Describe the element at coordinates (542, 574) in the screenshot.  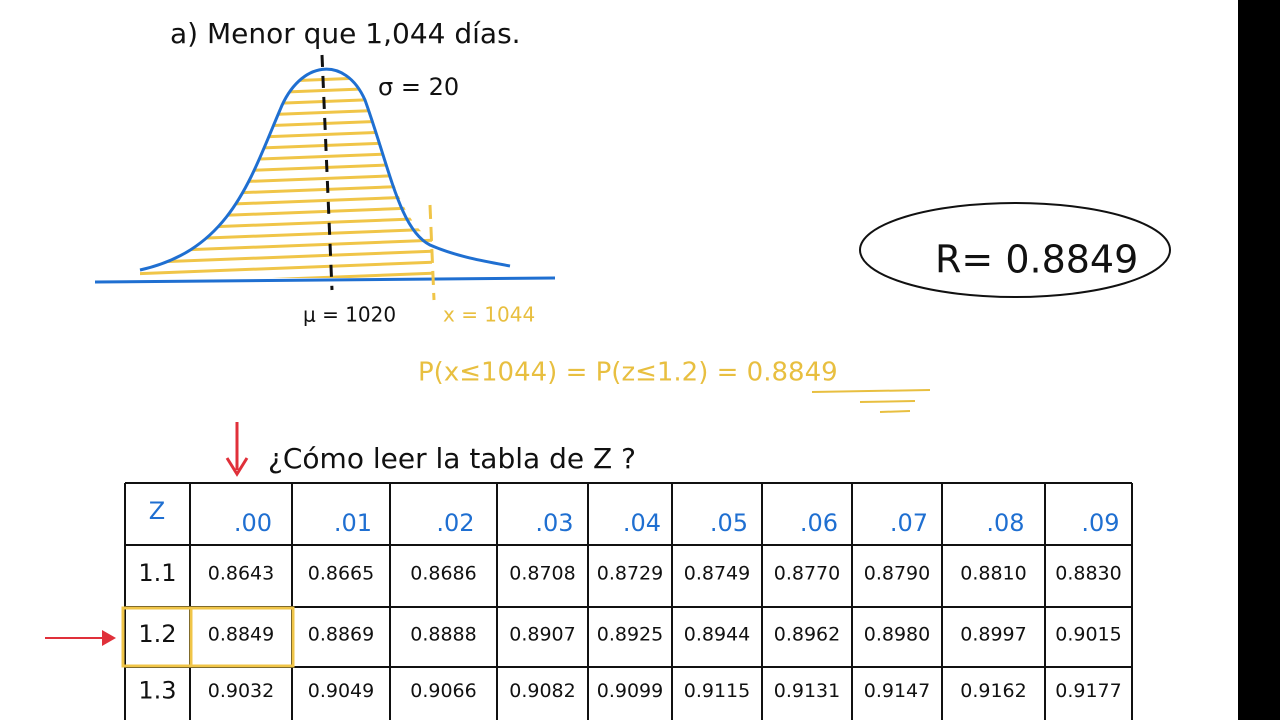
I see `table-cell: 0.8708` at that location.